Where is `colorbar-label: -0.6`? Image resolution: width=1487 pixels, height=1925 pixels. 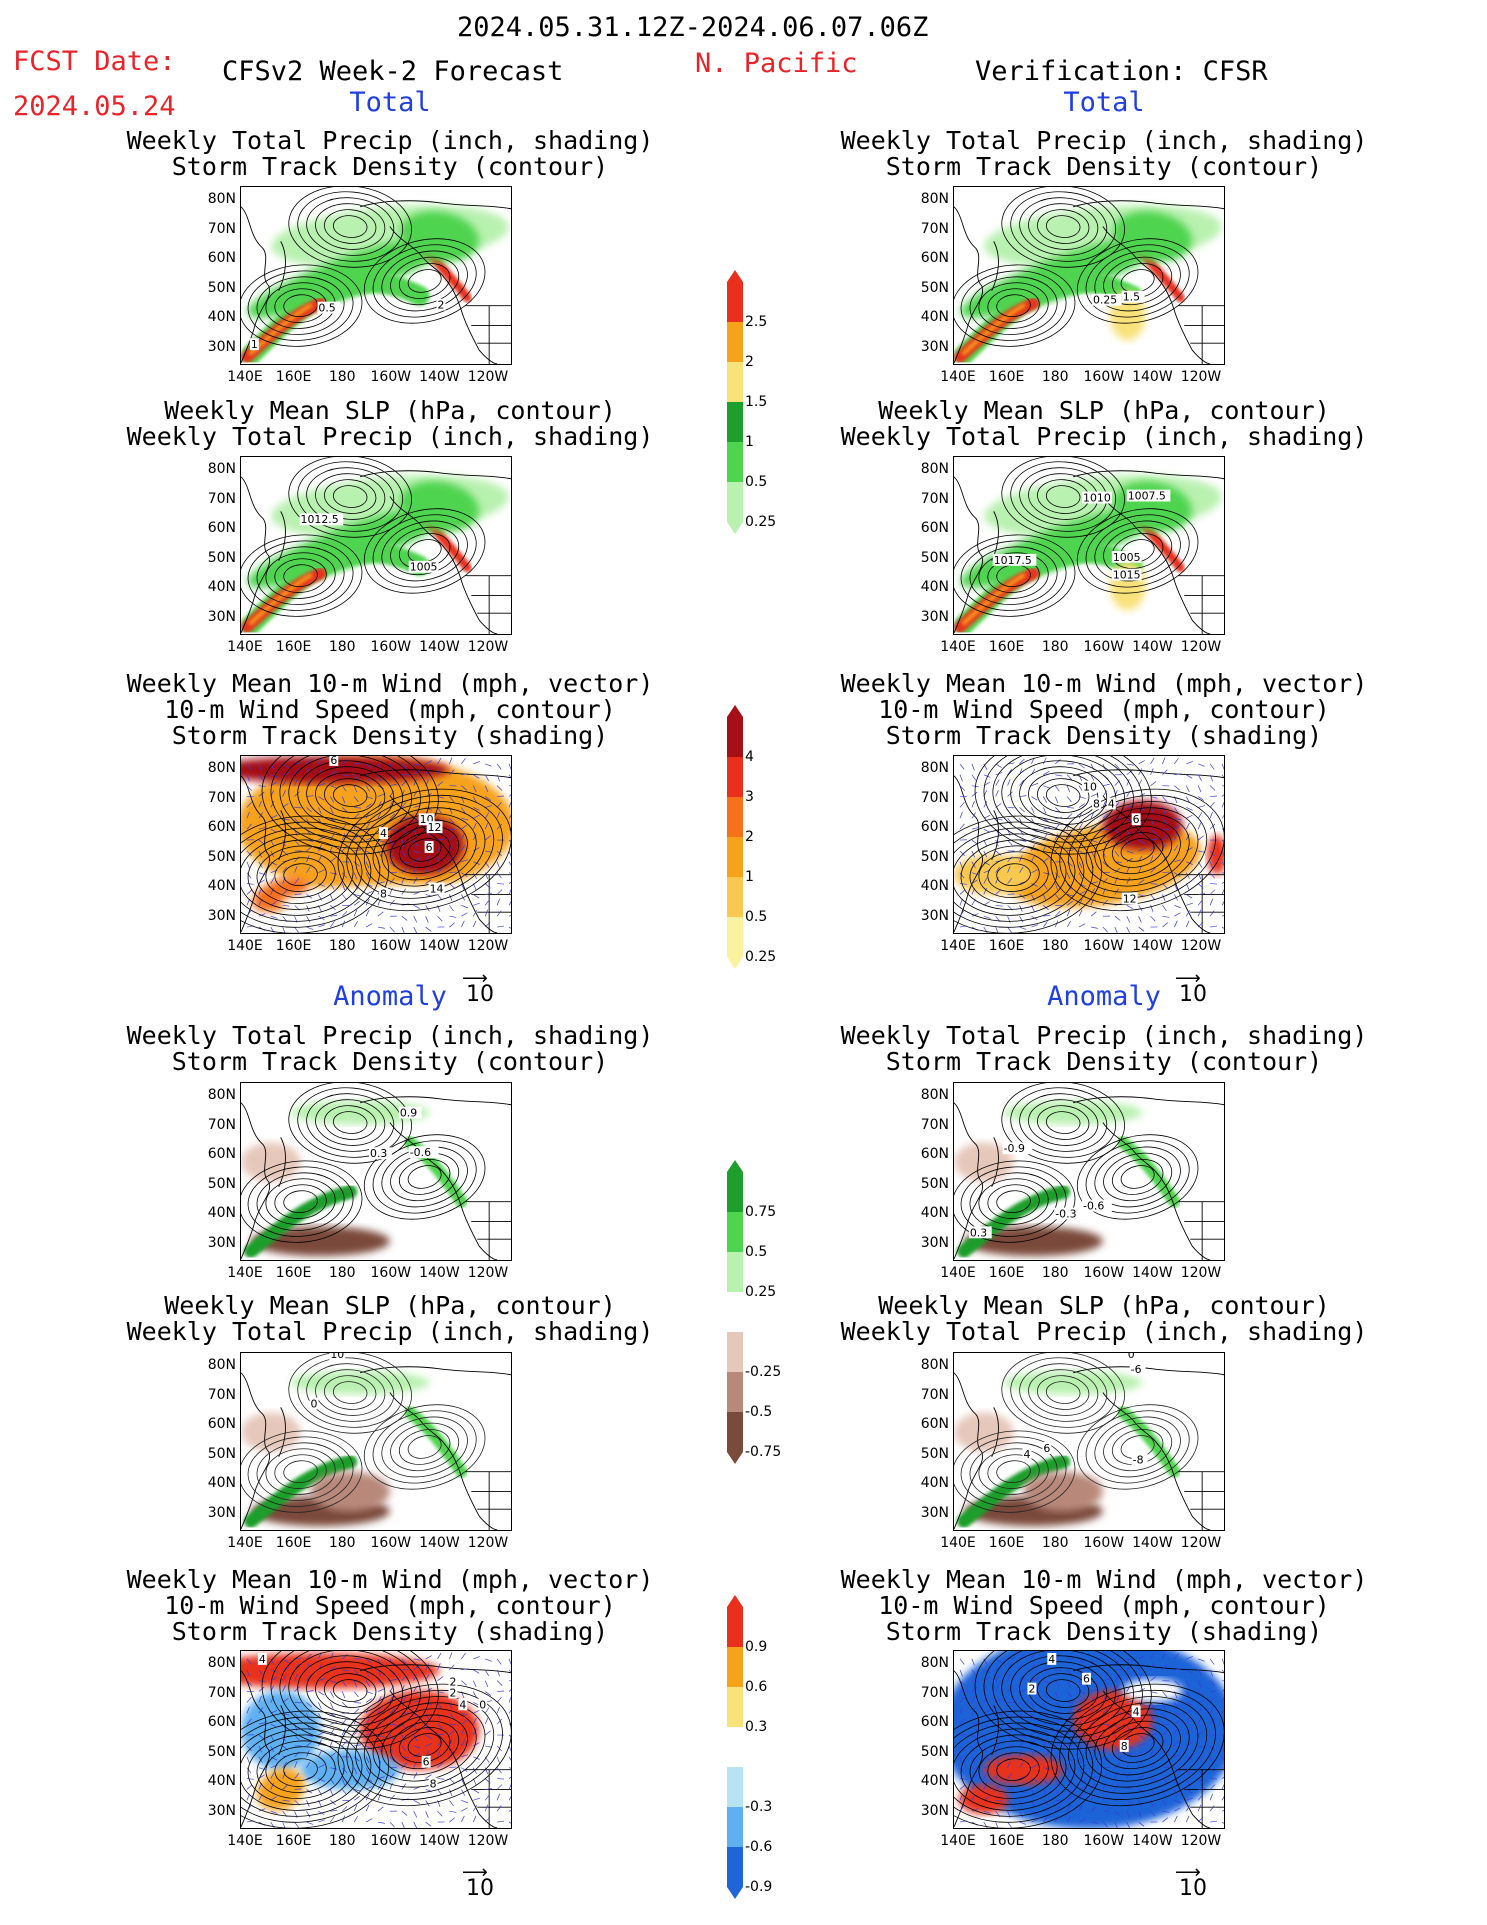 colorbar-label: -0.6 is located at coordinates (759, 1847).